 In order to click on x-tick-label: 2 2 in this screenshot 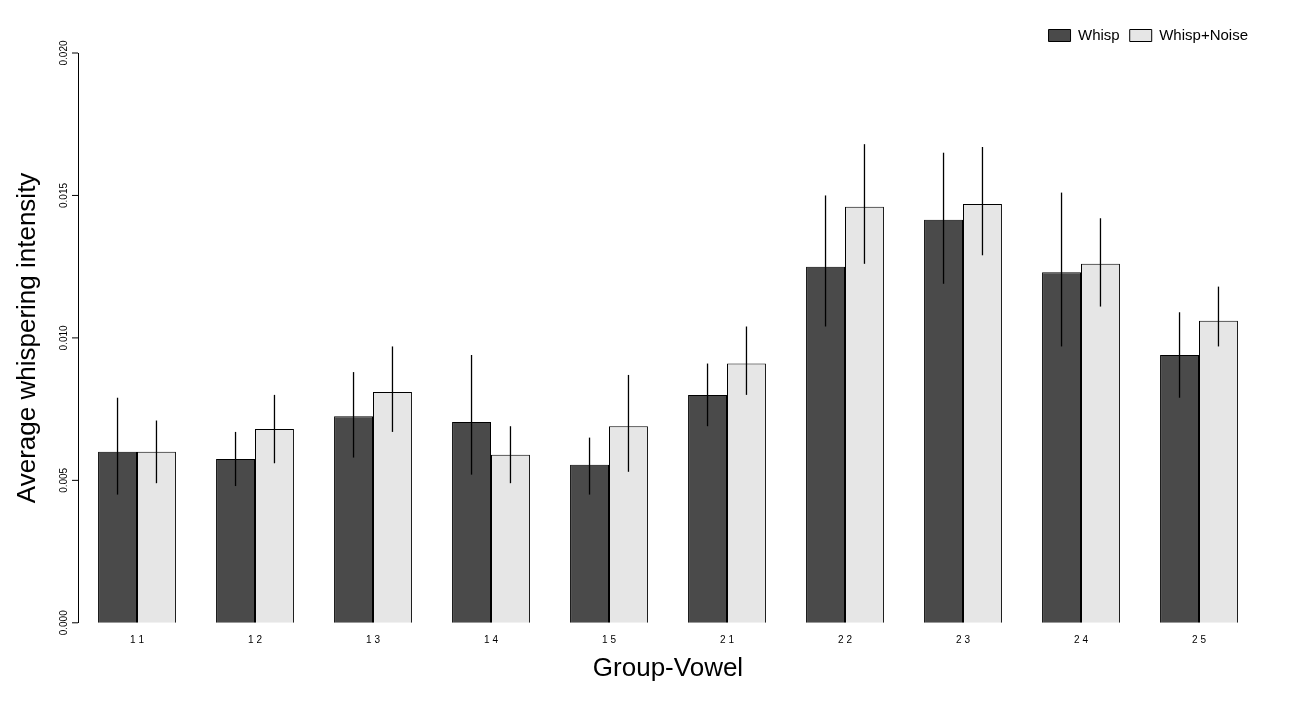, I will do `click(845, 639)`.